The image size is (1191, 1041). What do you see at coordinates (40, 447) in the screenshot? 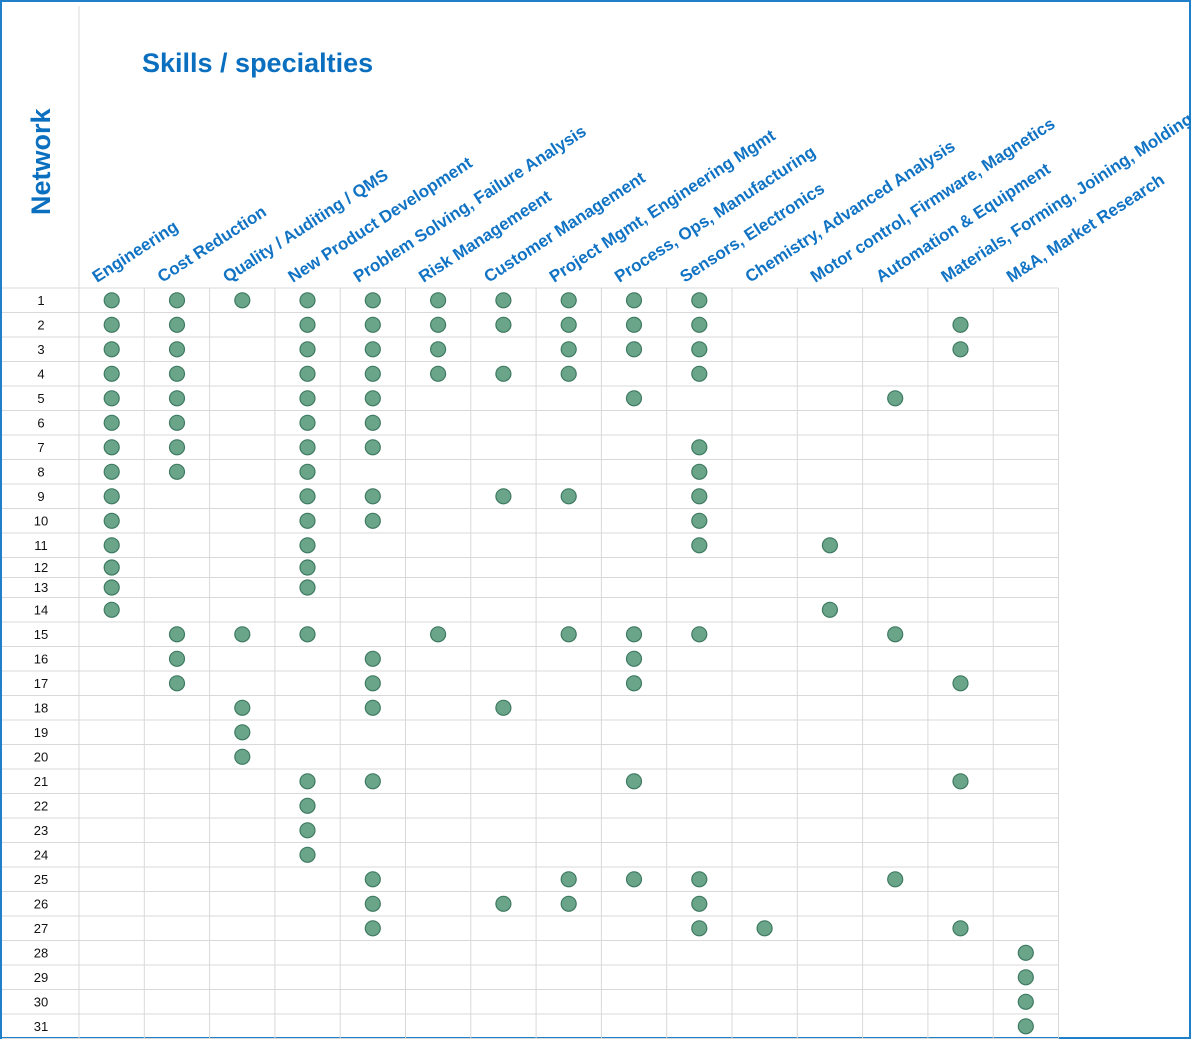
I see `row-label: 7` at bounding box center [40, 447].